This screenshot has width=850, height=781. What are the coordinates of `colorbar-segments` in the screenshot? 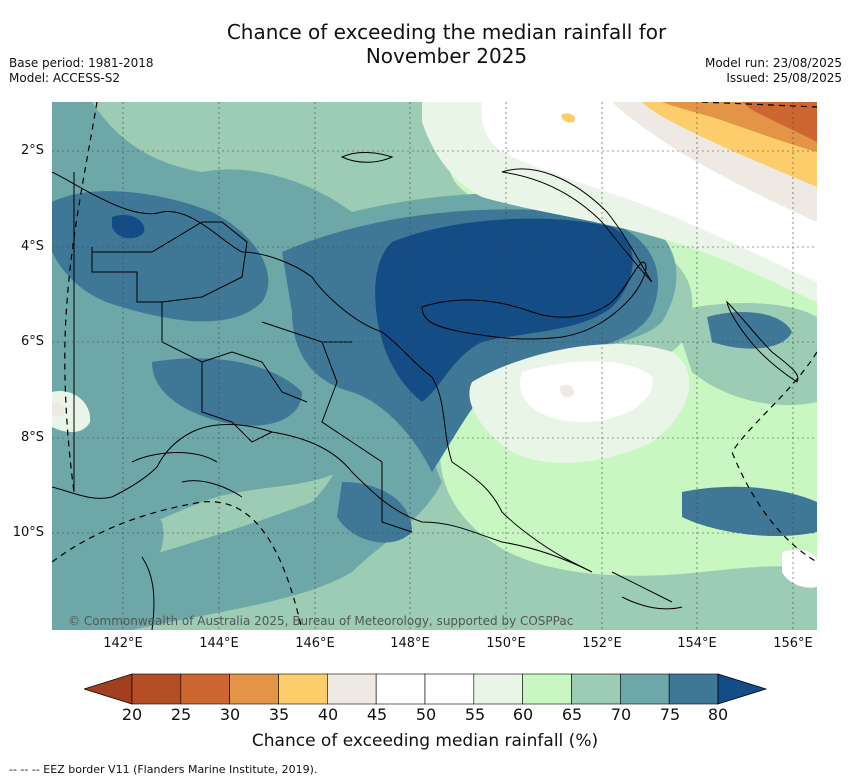 It's located at (425, 689).